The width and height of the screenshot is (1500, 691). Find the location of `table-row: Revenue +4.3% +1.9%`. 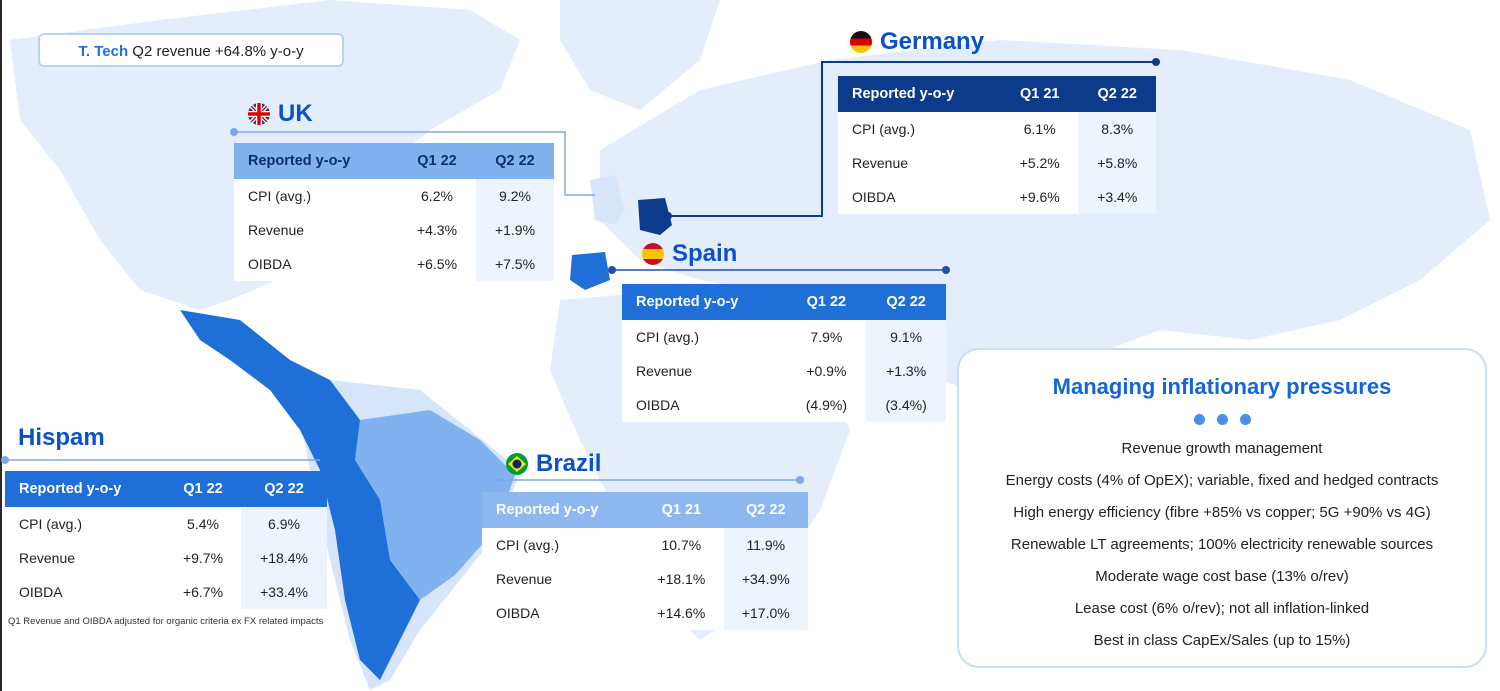

table-row: Revenue +4.3% +1.9% is located at coordinates (394, 230).